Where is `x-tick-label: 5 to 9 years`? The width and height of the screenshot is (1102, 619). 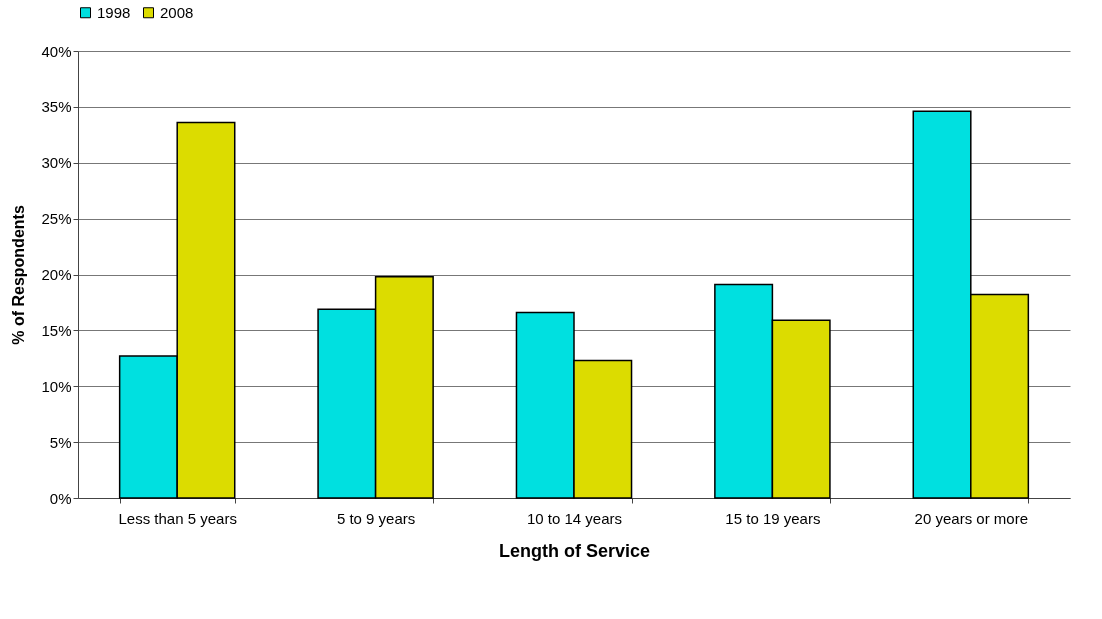 x-tick-label: 5 to 9 years is located at coordinates (376, 518).